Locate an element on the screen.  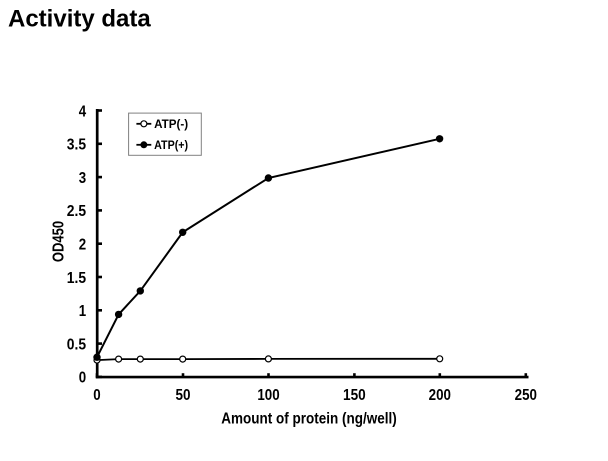
svg-text: 2 is located at coordinates (82, 245).